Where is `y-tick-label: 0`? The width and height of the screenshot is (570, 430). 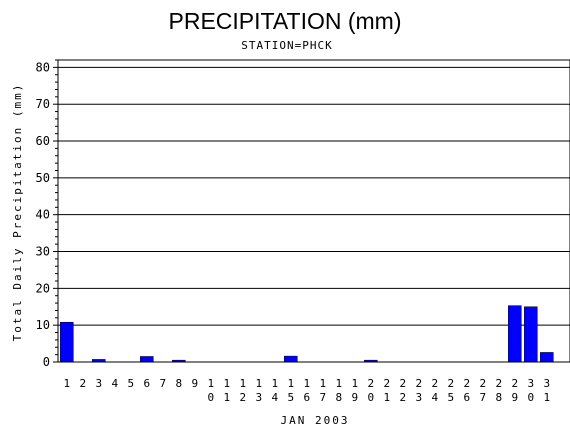
y-tick-label: 0 is located at coordinates (46, 362).